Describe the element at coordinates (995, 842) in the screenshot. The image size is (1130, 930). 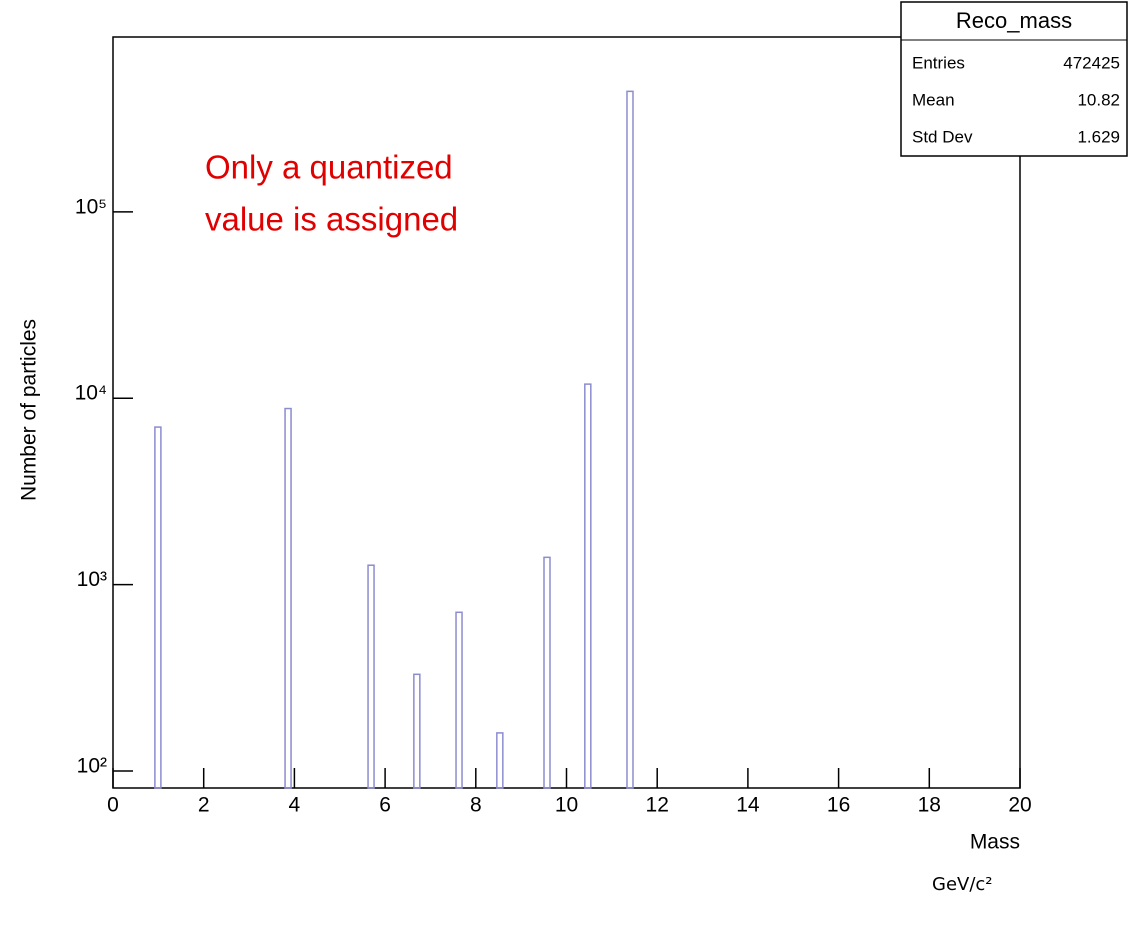
I see `x-axis-label: Mass` at that location.